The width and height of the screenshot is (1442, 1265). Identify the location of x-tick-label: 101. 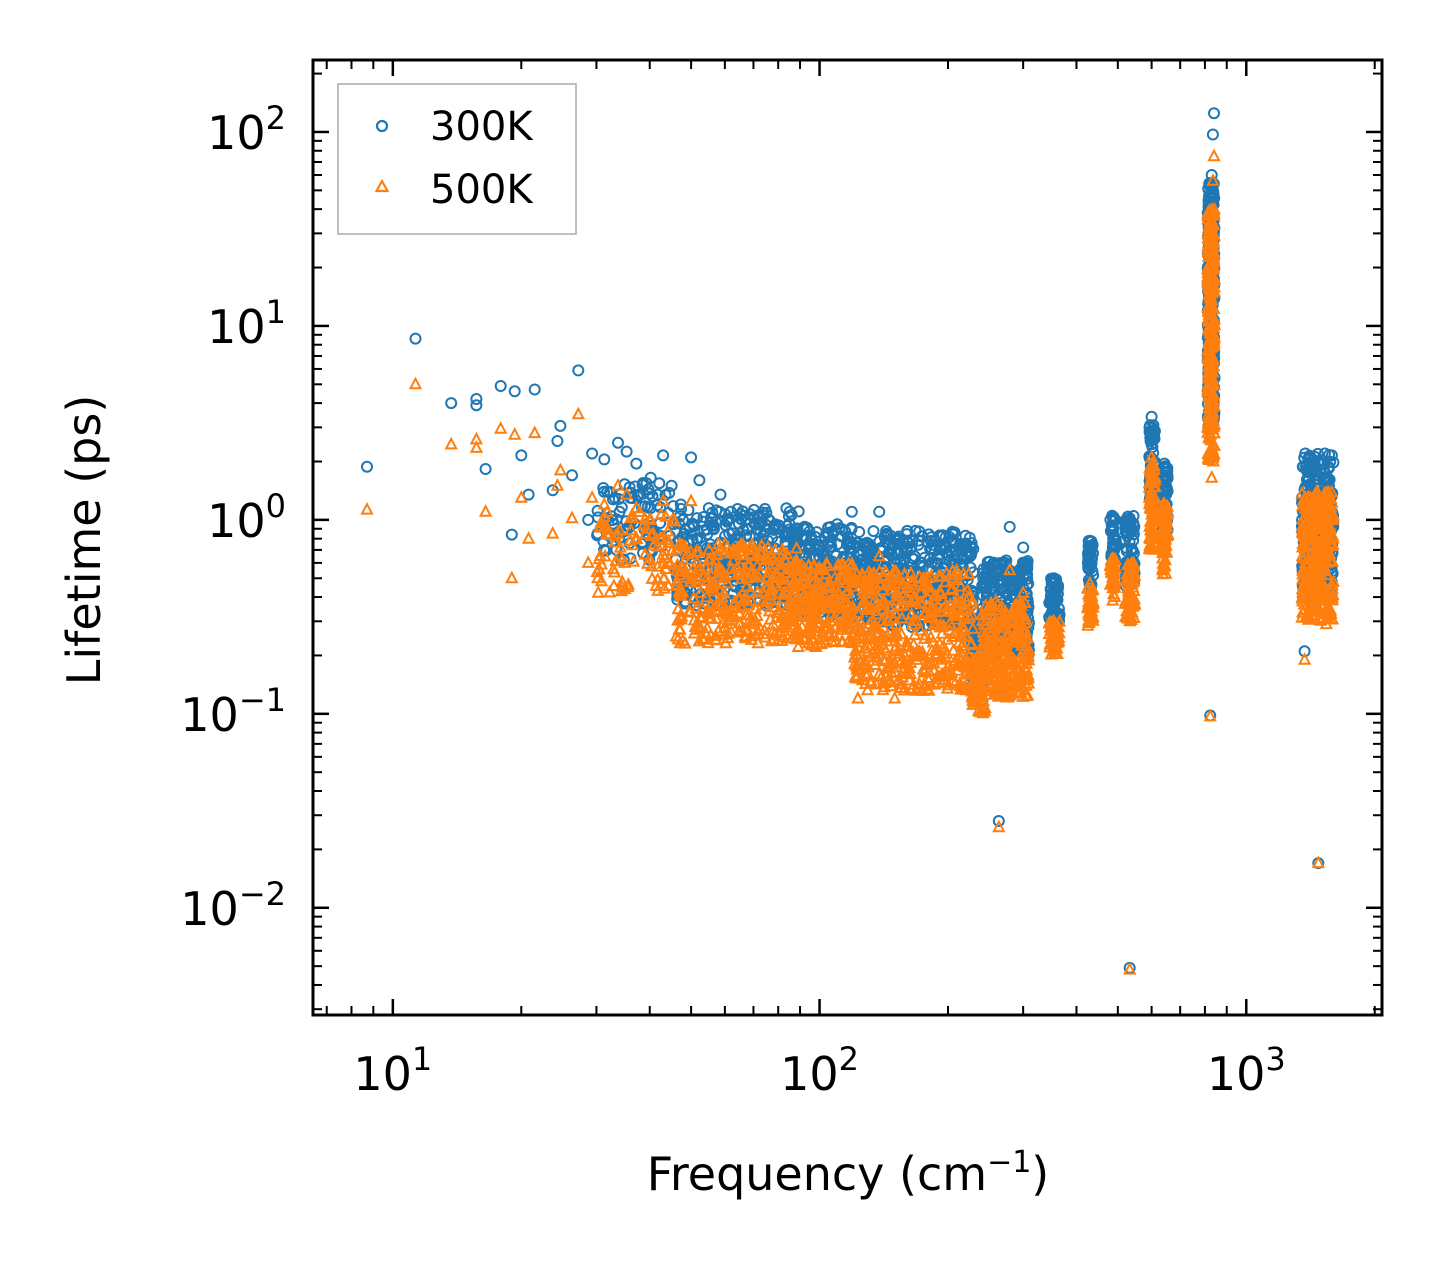
(392, 1070).